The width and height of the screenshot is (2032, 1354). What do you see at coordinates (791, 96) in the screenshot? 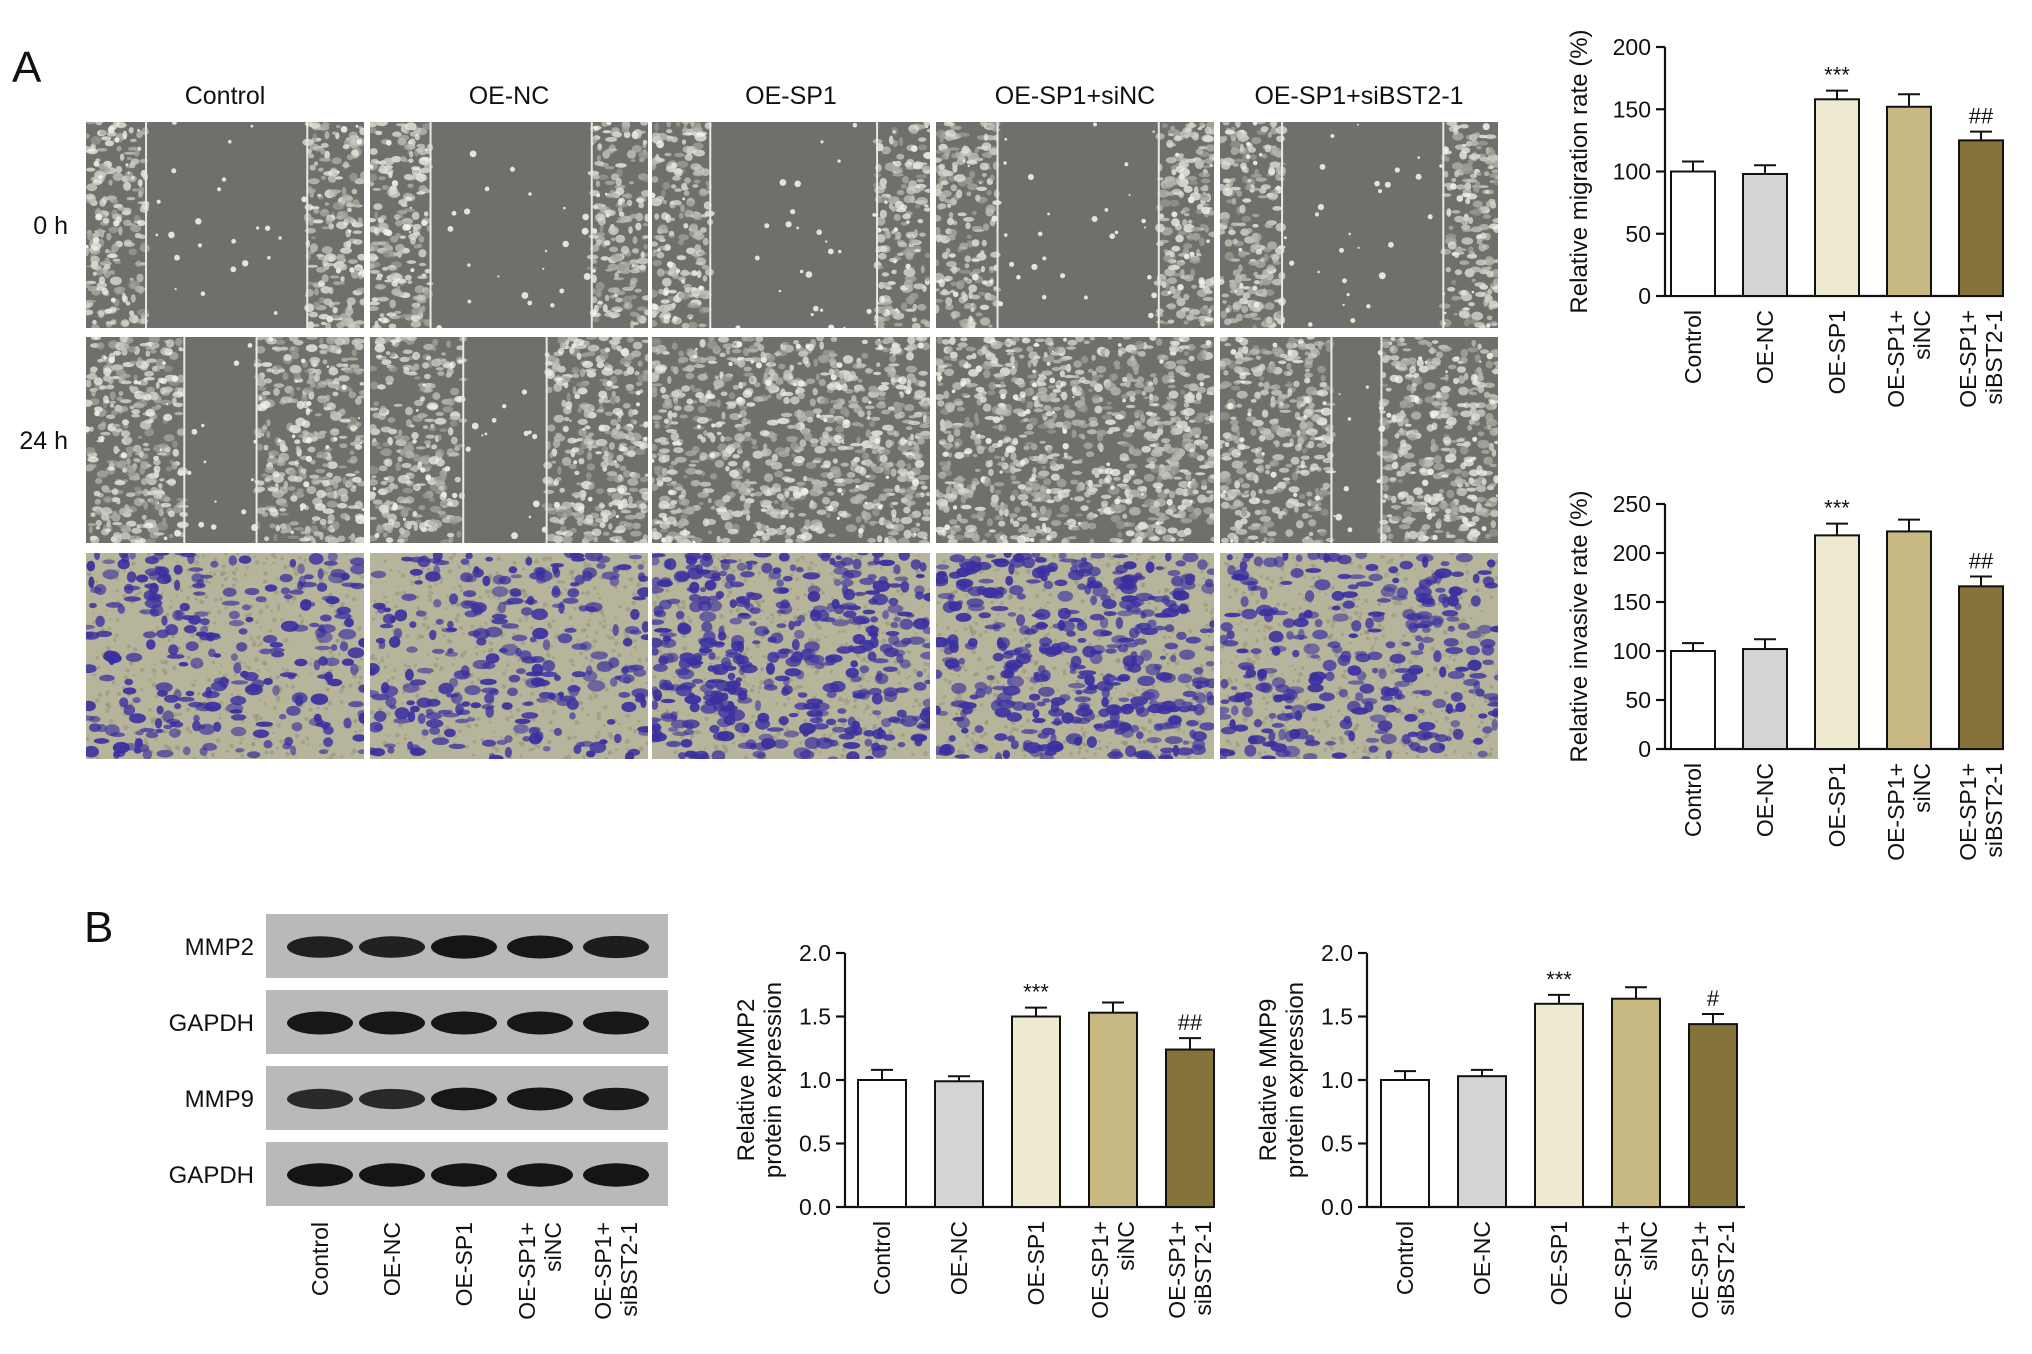
I see `column-label-oe-sp1: OE-SP1` at bounding box center [791, 96].